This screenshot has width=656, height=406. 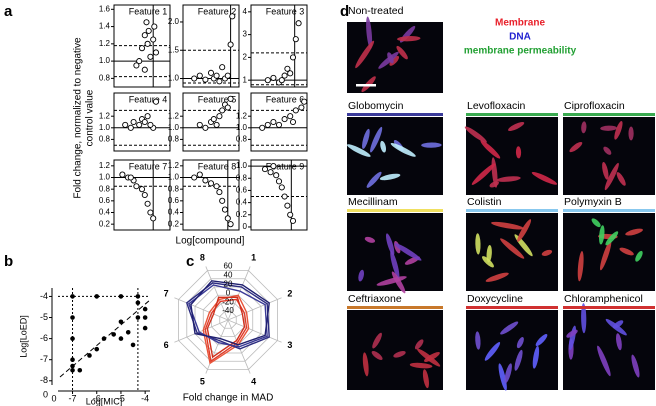 What do you see at coordinates (512, 350) in the screenshot?
I see `microscopy-image` at bounding box center [512, 350].